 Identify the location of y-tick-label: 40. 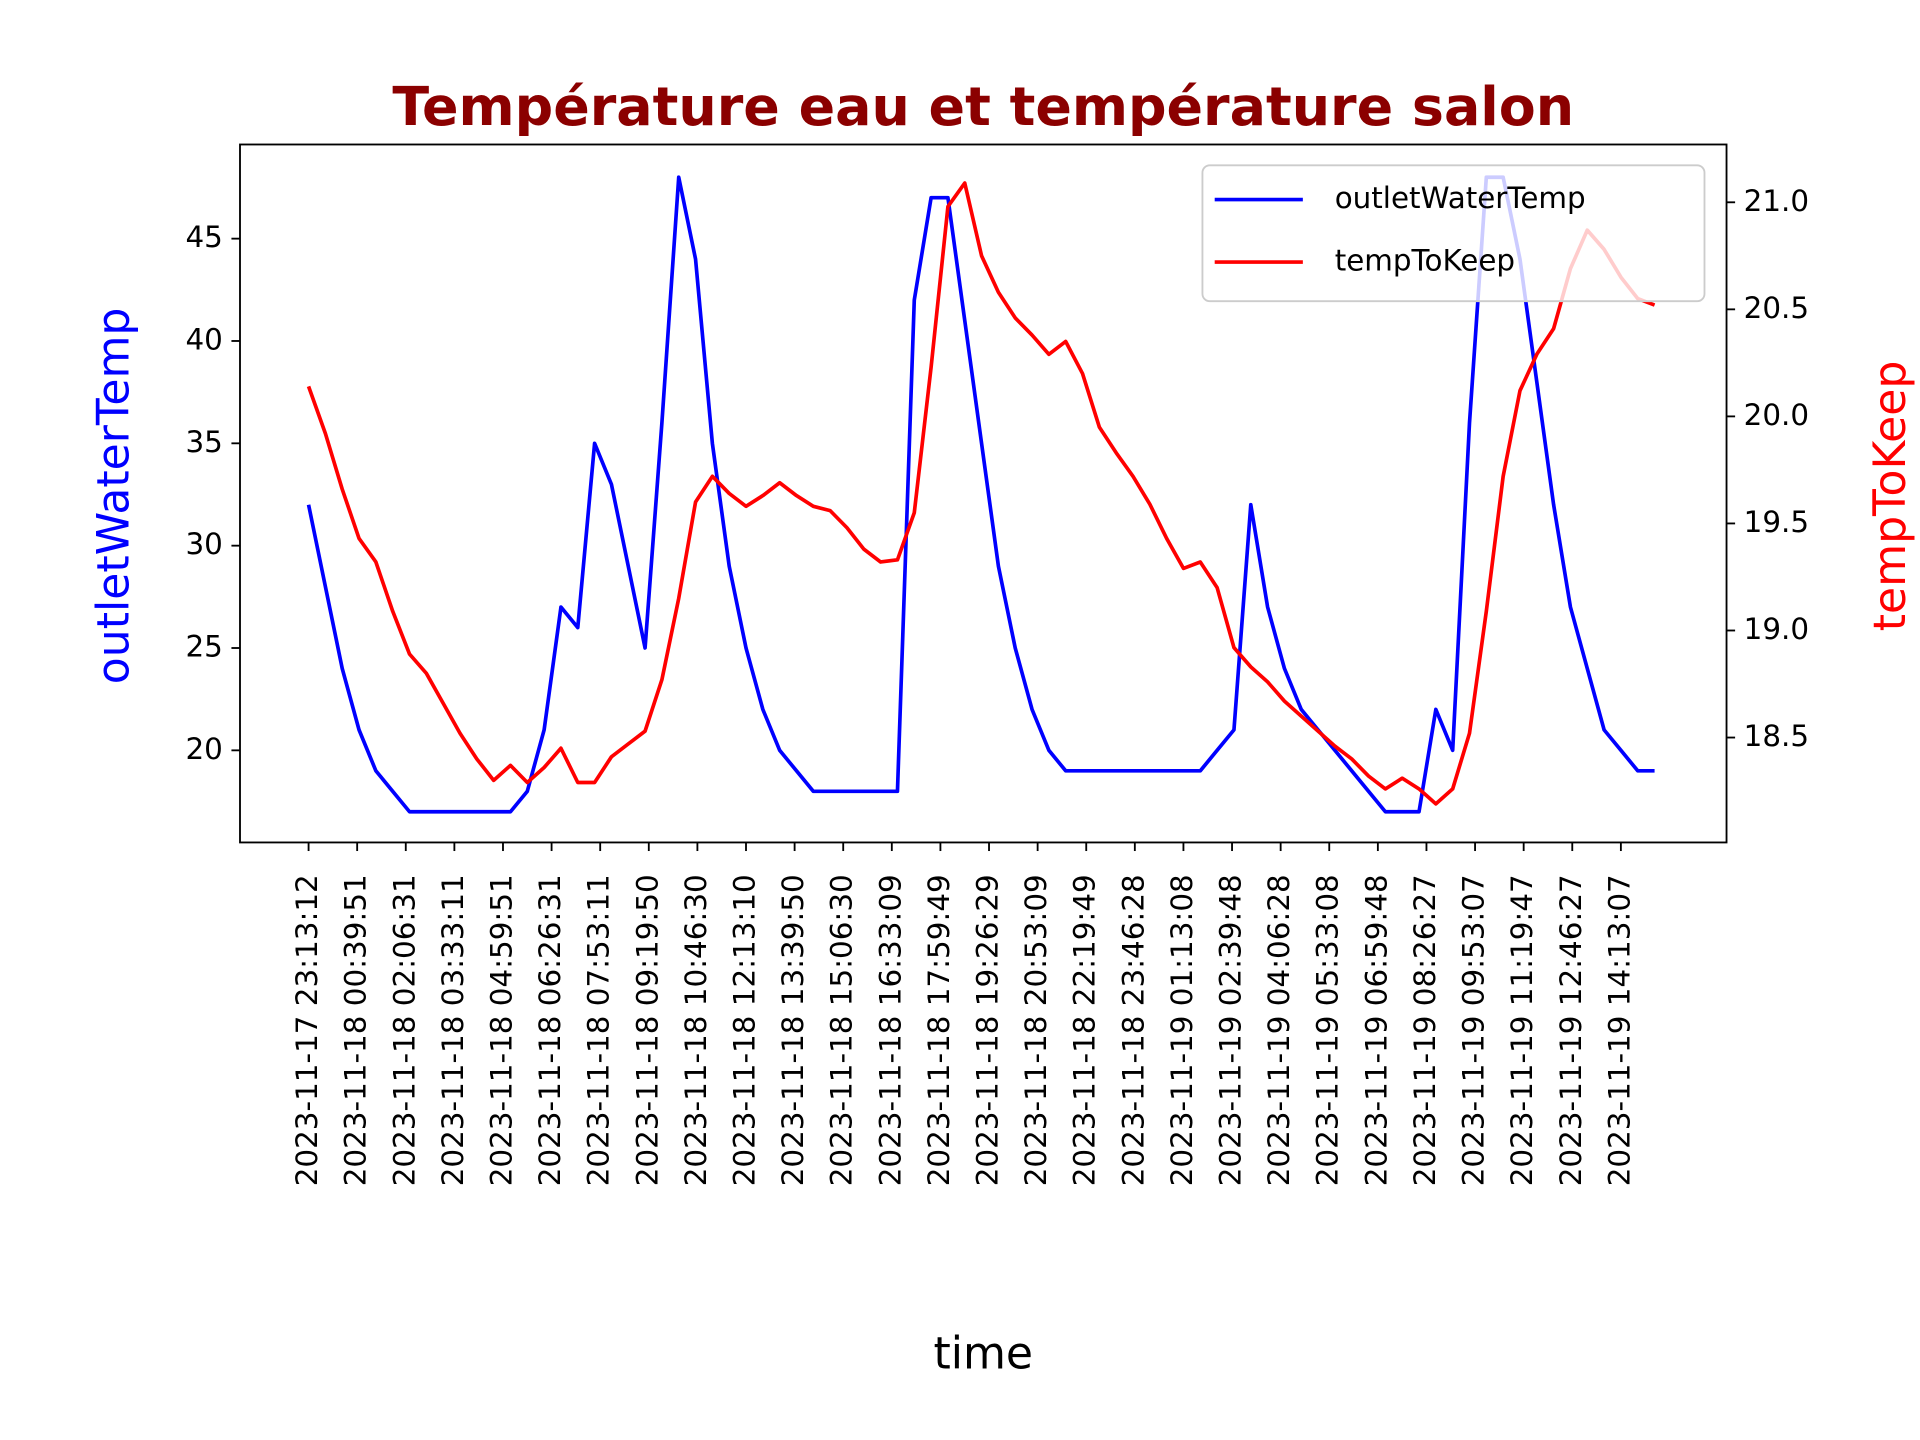
(203, 339).